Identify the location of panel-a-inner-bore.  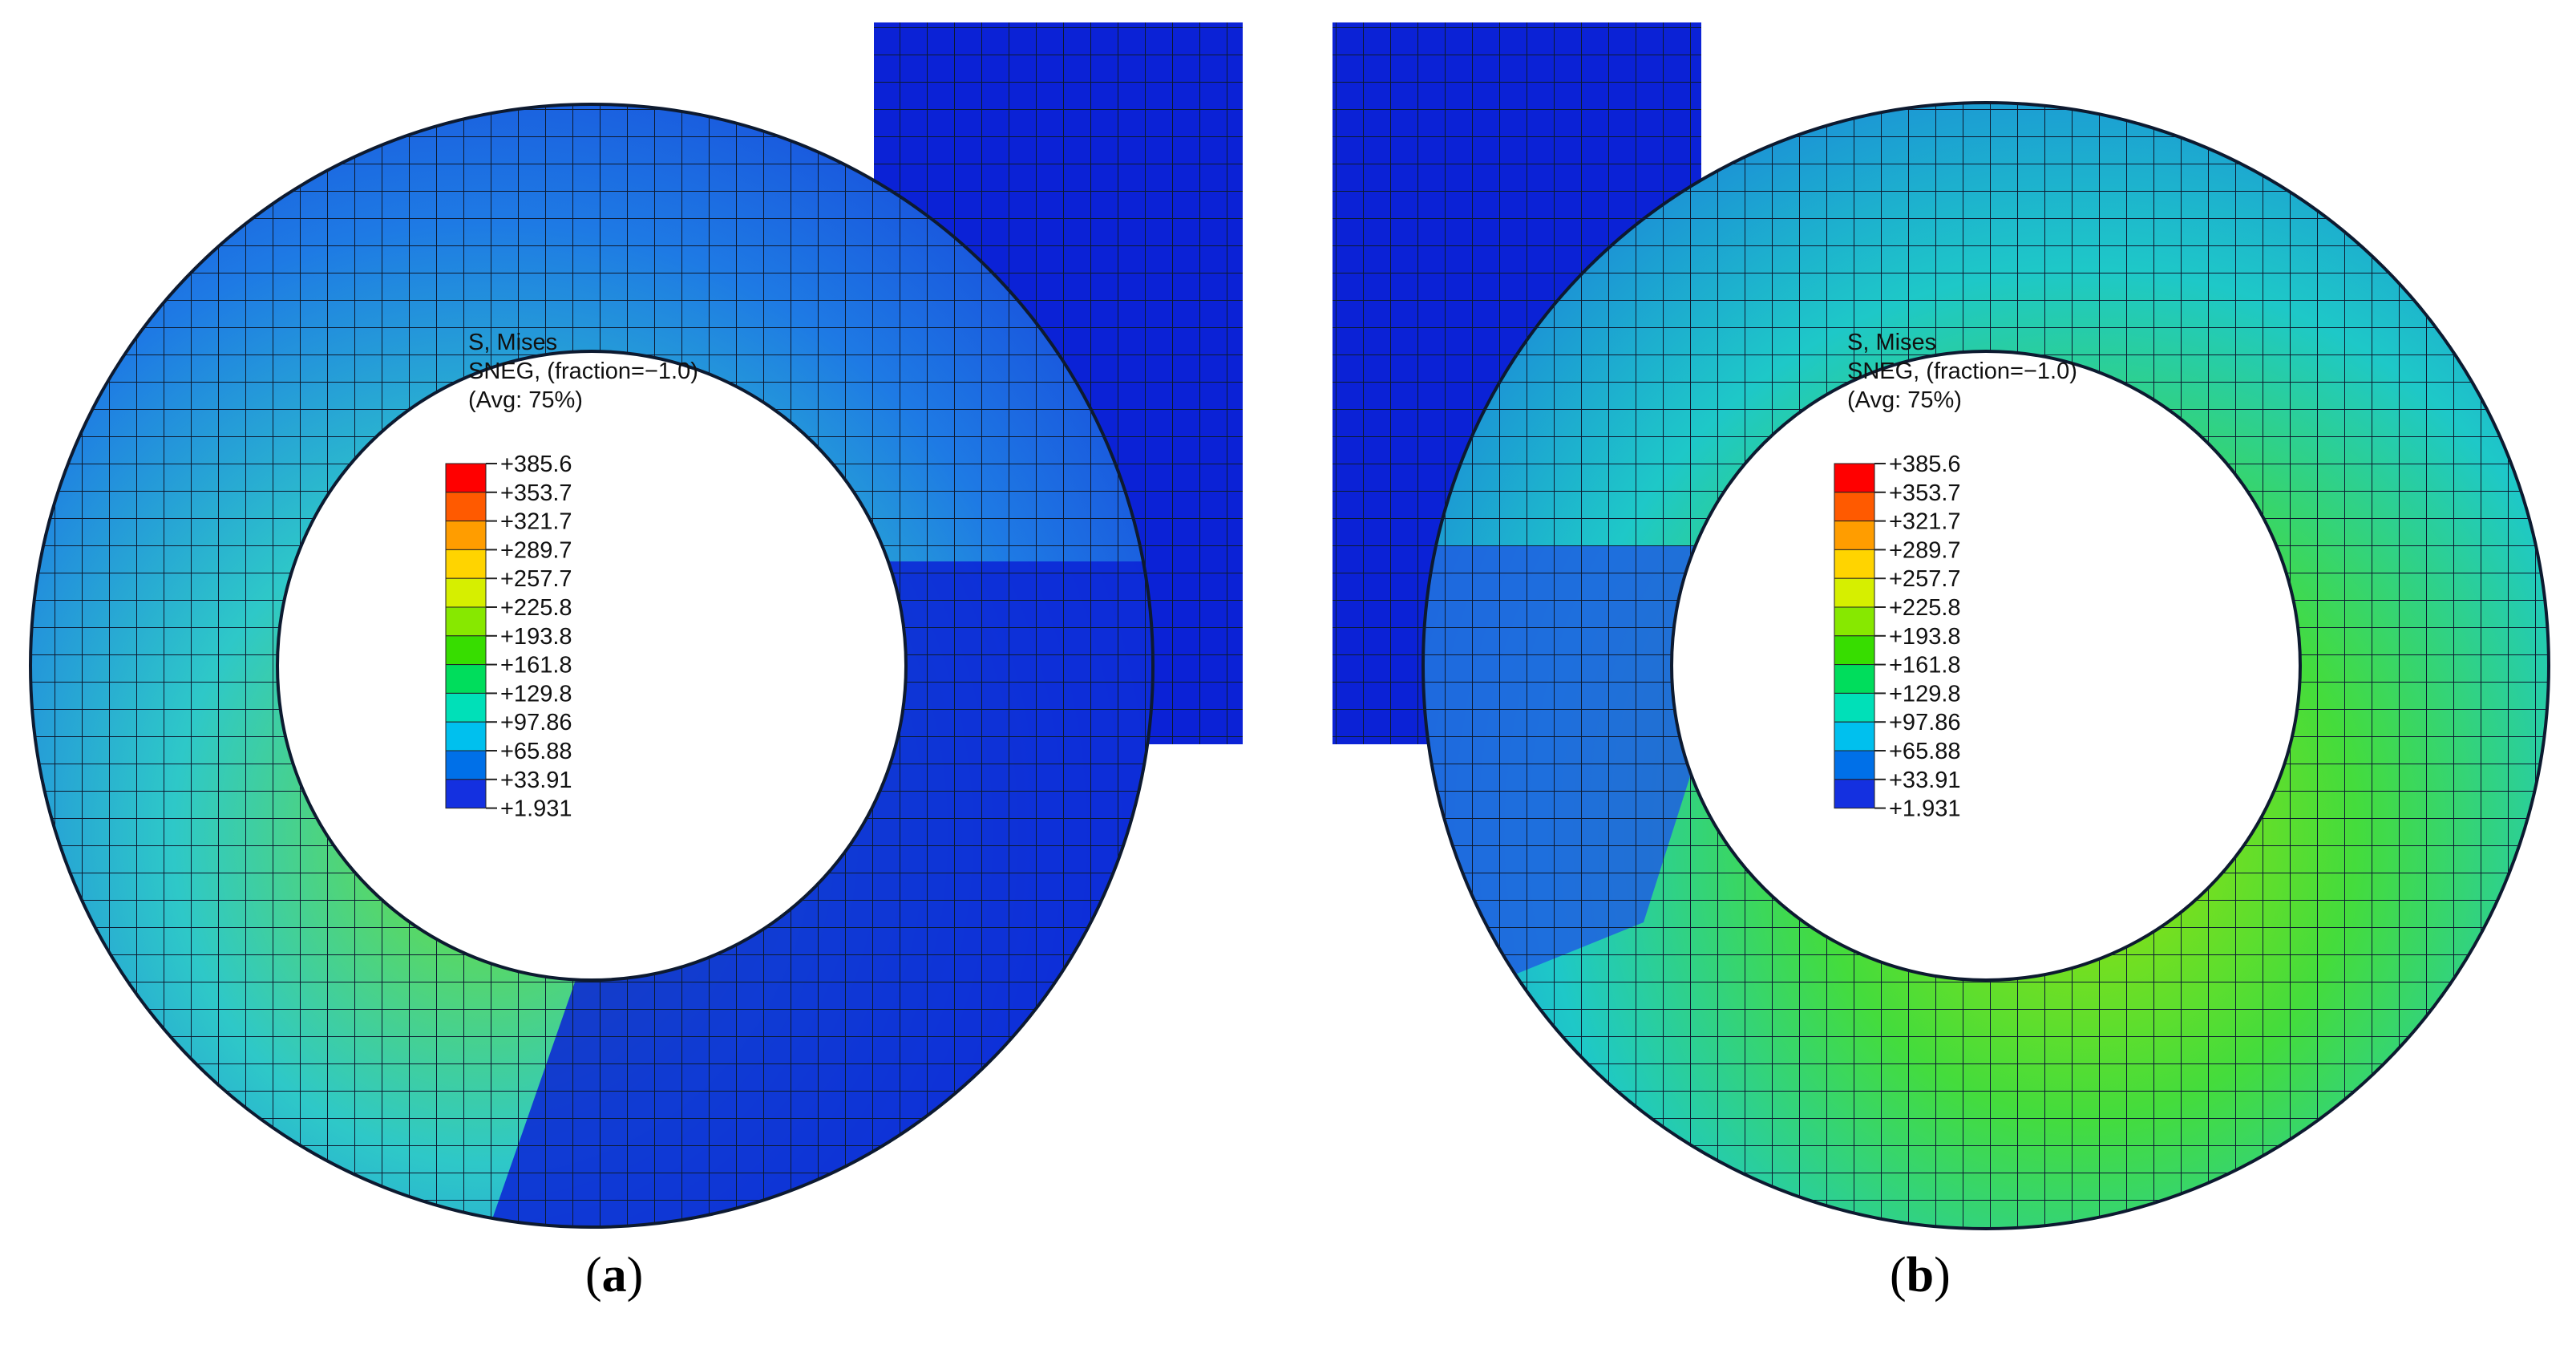
(592, 666).